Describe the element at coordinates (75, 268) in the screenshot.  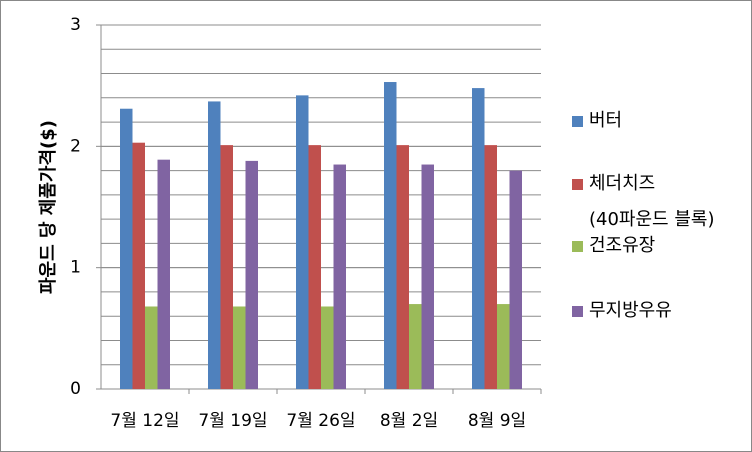
I see `y-tick-label: 1` at that location.